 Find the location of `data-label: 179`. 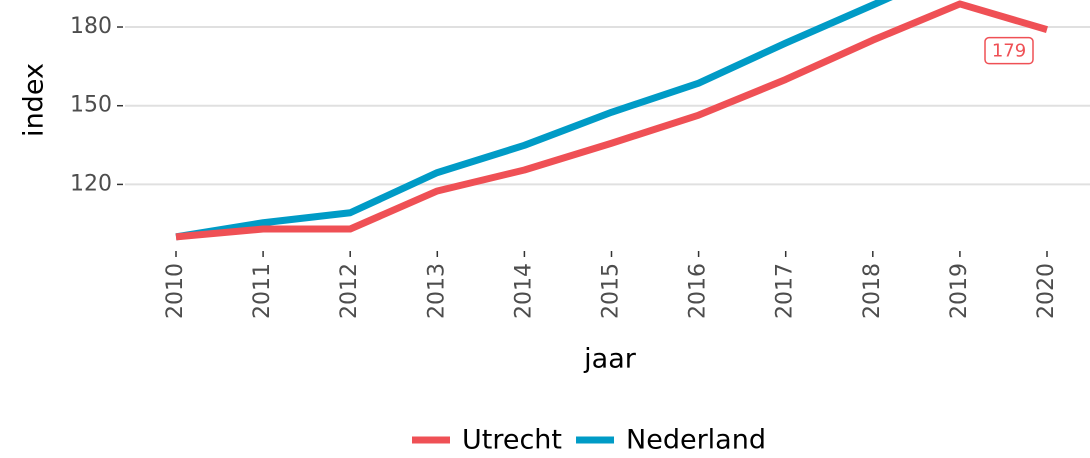

data-label: 179 is located at coordinates (1009, 51).